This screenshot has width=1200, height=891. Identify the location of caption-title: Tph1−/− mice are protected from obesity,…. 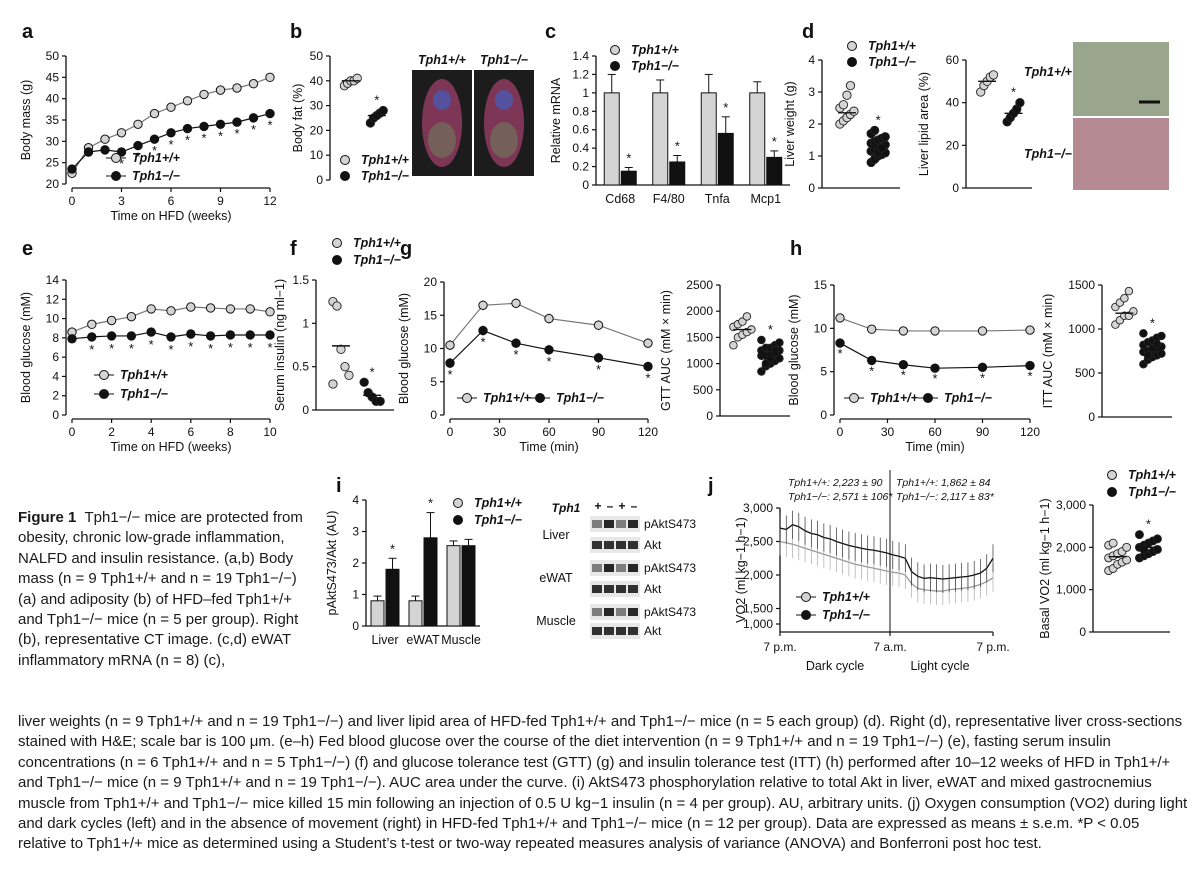
(160, 538).